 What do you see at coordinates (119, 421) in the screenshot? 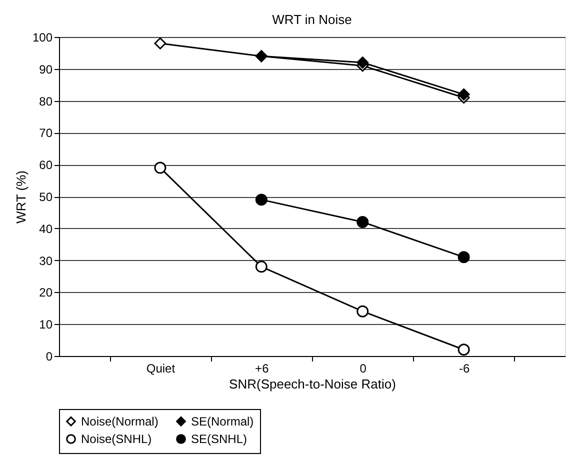
I see `legend-label: Noise(Normal)` at bounding box center [119, 421].